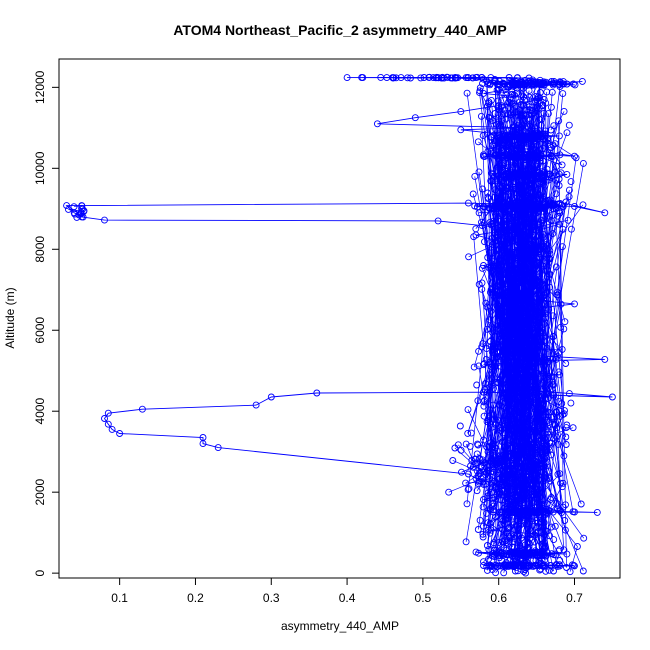 This screenshot has height=650, width=650. I want to click on x-tick-label: 0.4, so click(347, 598).